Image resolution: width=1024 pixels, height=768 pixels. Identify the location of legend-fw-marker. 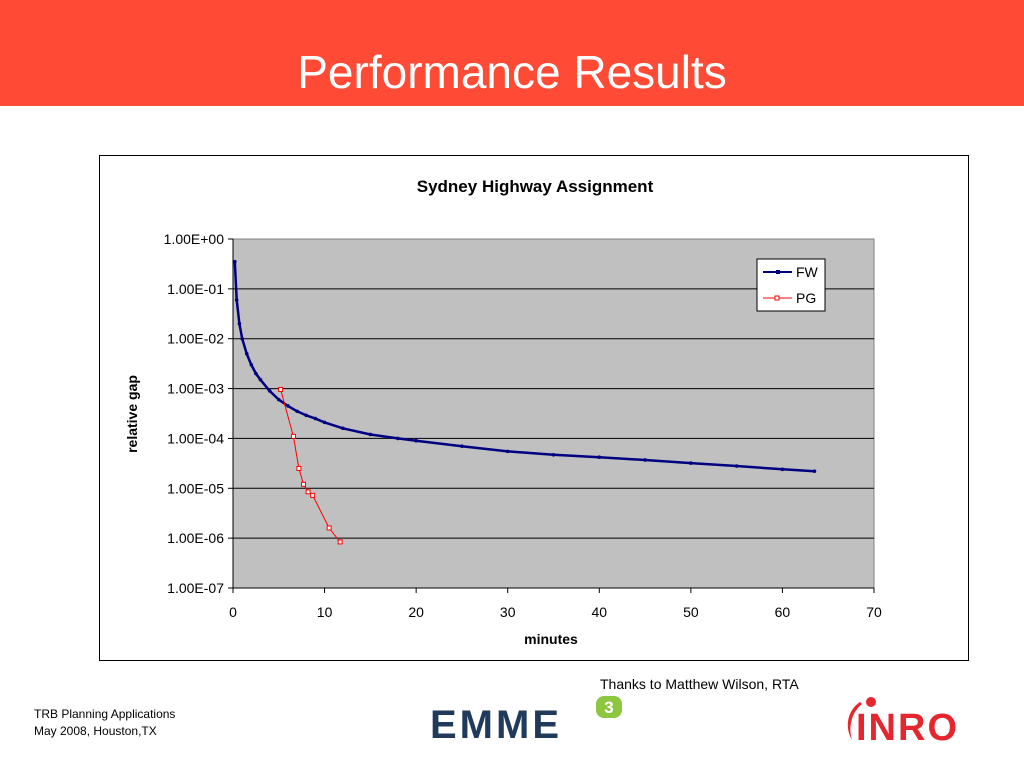
(778, 272).